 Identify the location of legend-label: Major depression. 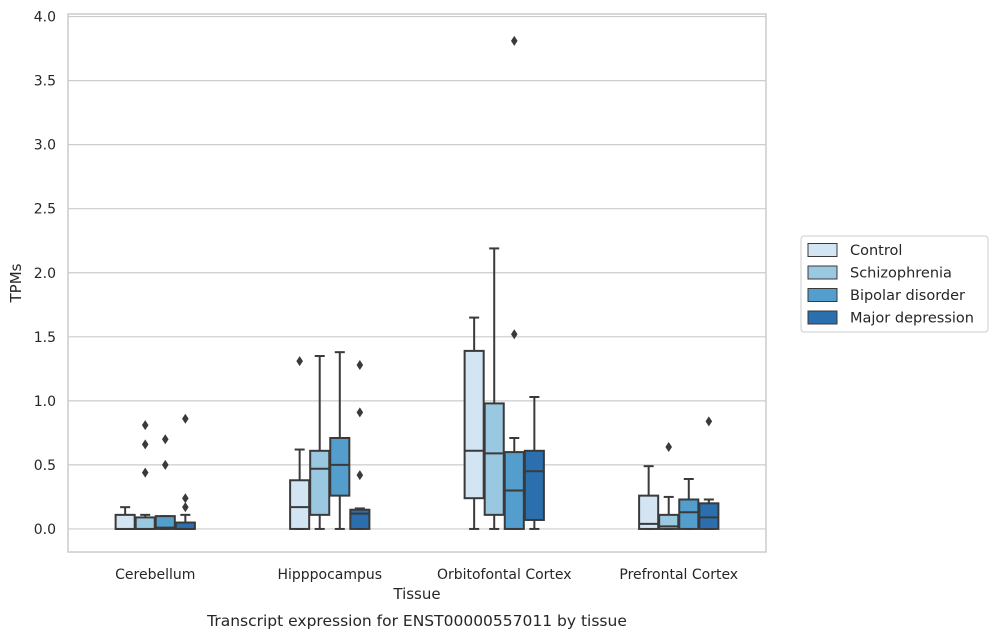
(912, 319).